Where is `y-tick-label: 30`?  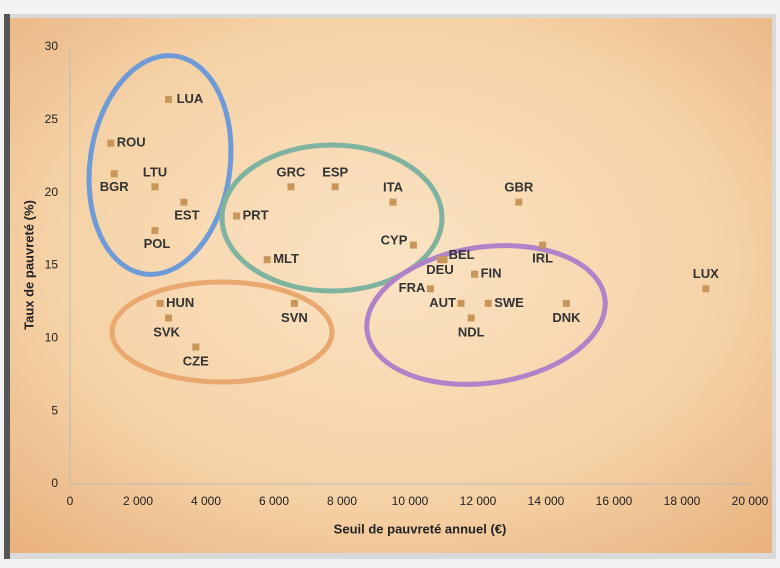 y-tick-label: 30 is located at coordinates (52, 46).